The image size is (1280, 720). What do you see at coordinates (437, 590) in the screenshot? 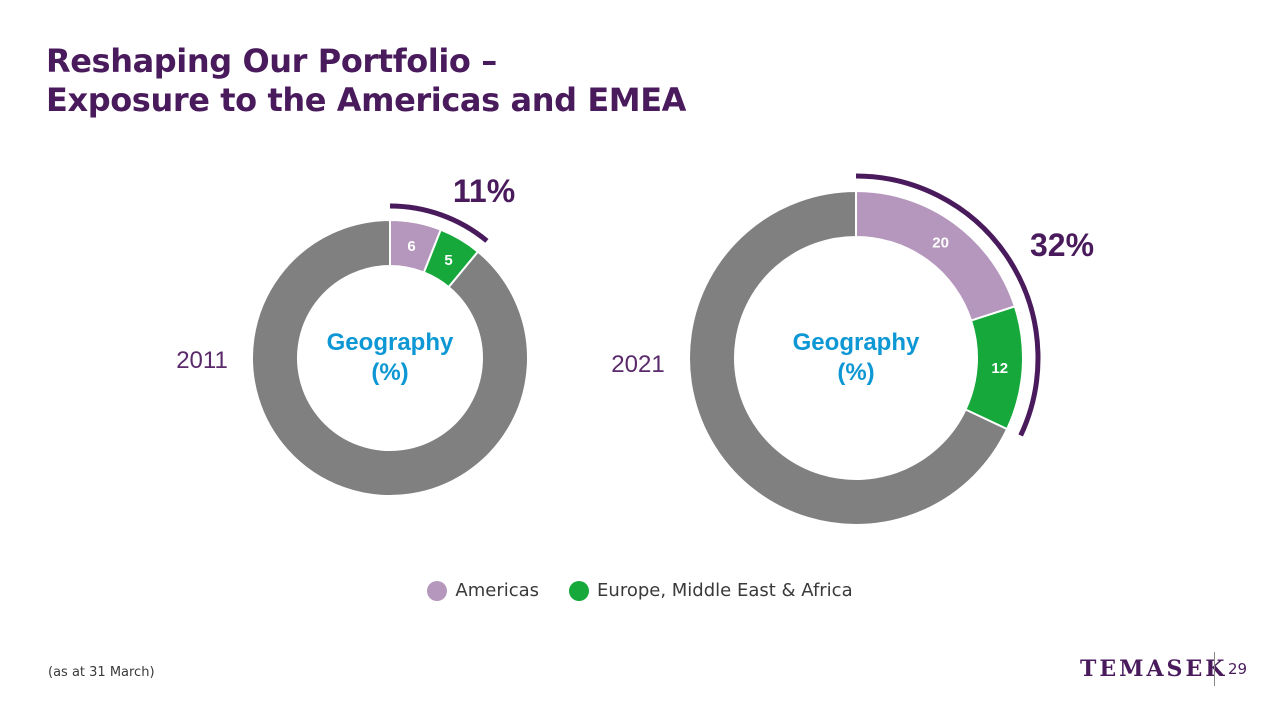
I see `legend-swatch-americas` at bounding box center [437, 590].